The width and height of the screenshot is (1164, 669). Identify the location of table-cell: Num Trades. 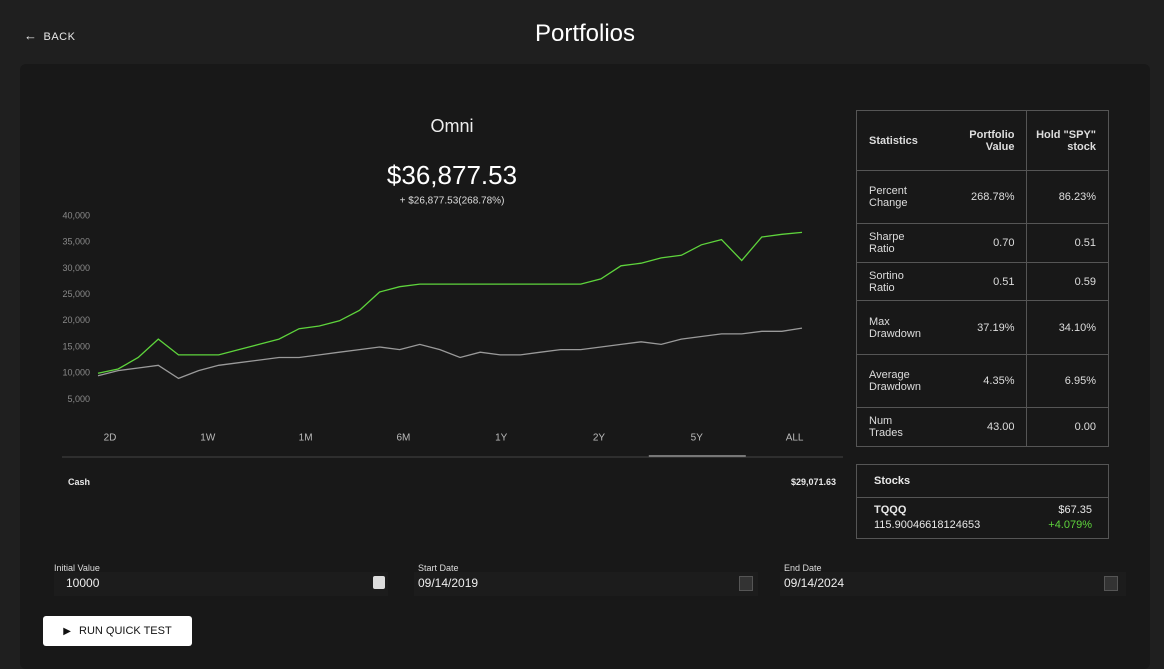
(898, 427).